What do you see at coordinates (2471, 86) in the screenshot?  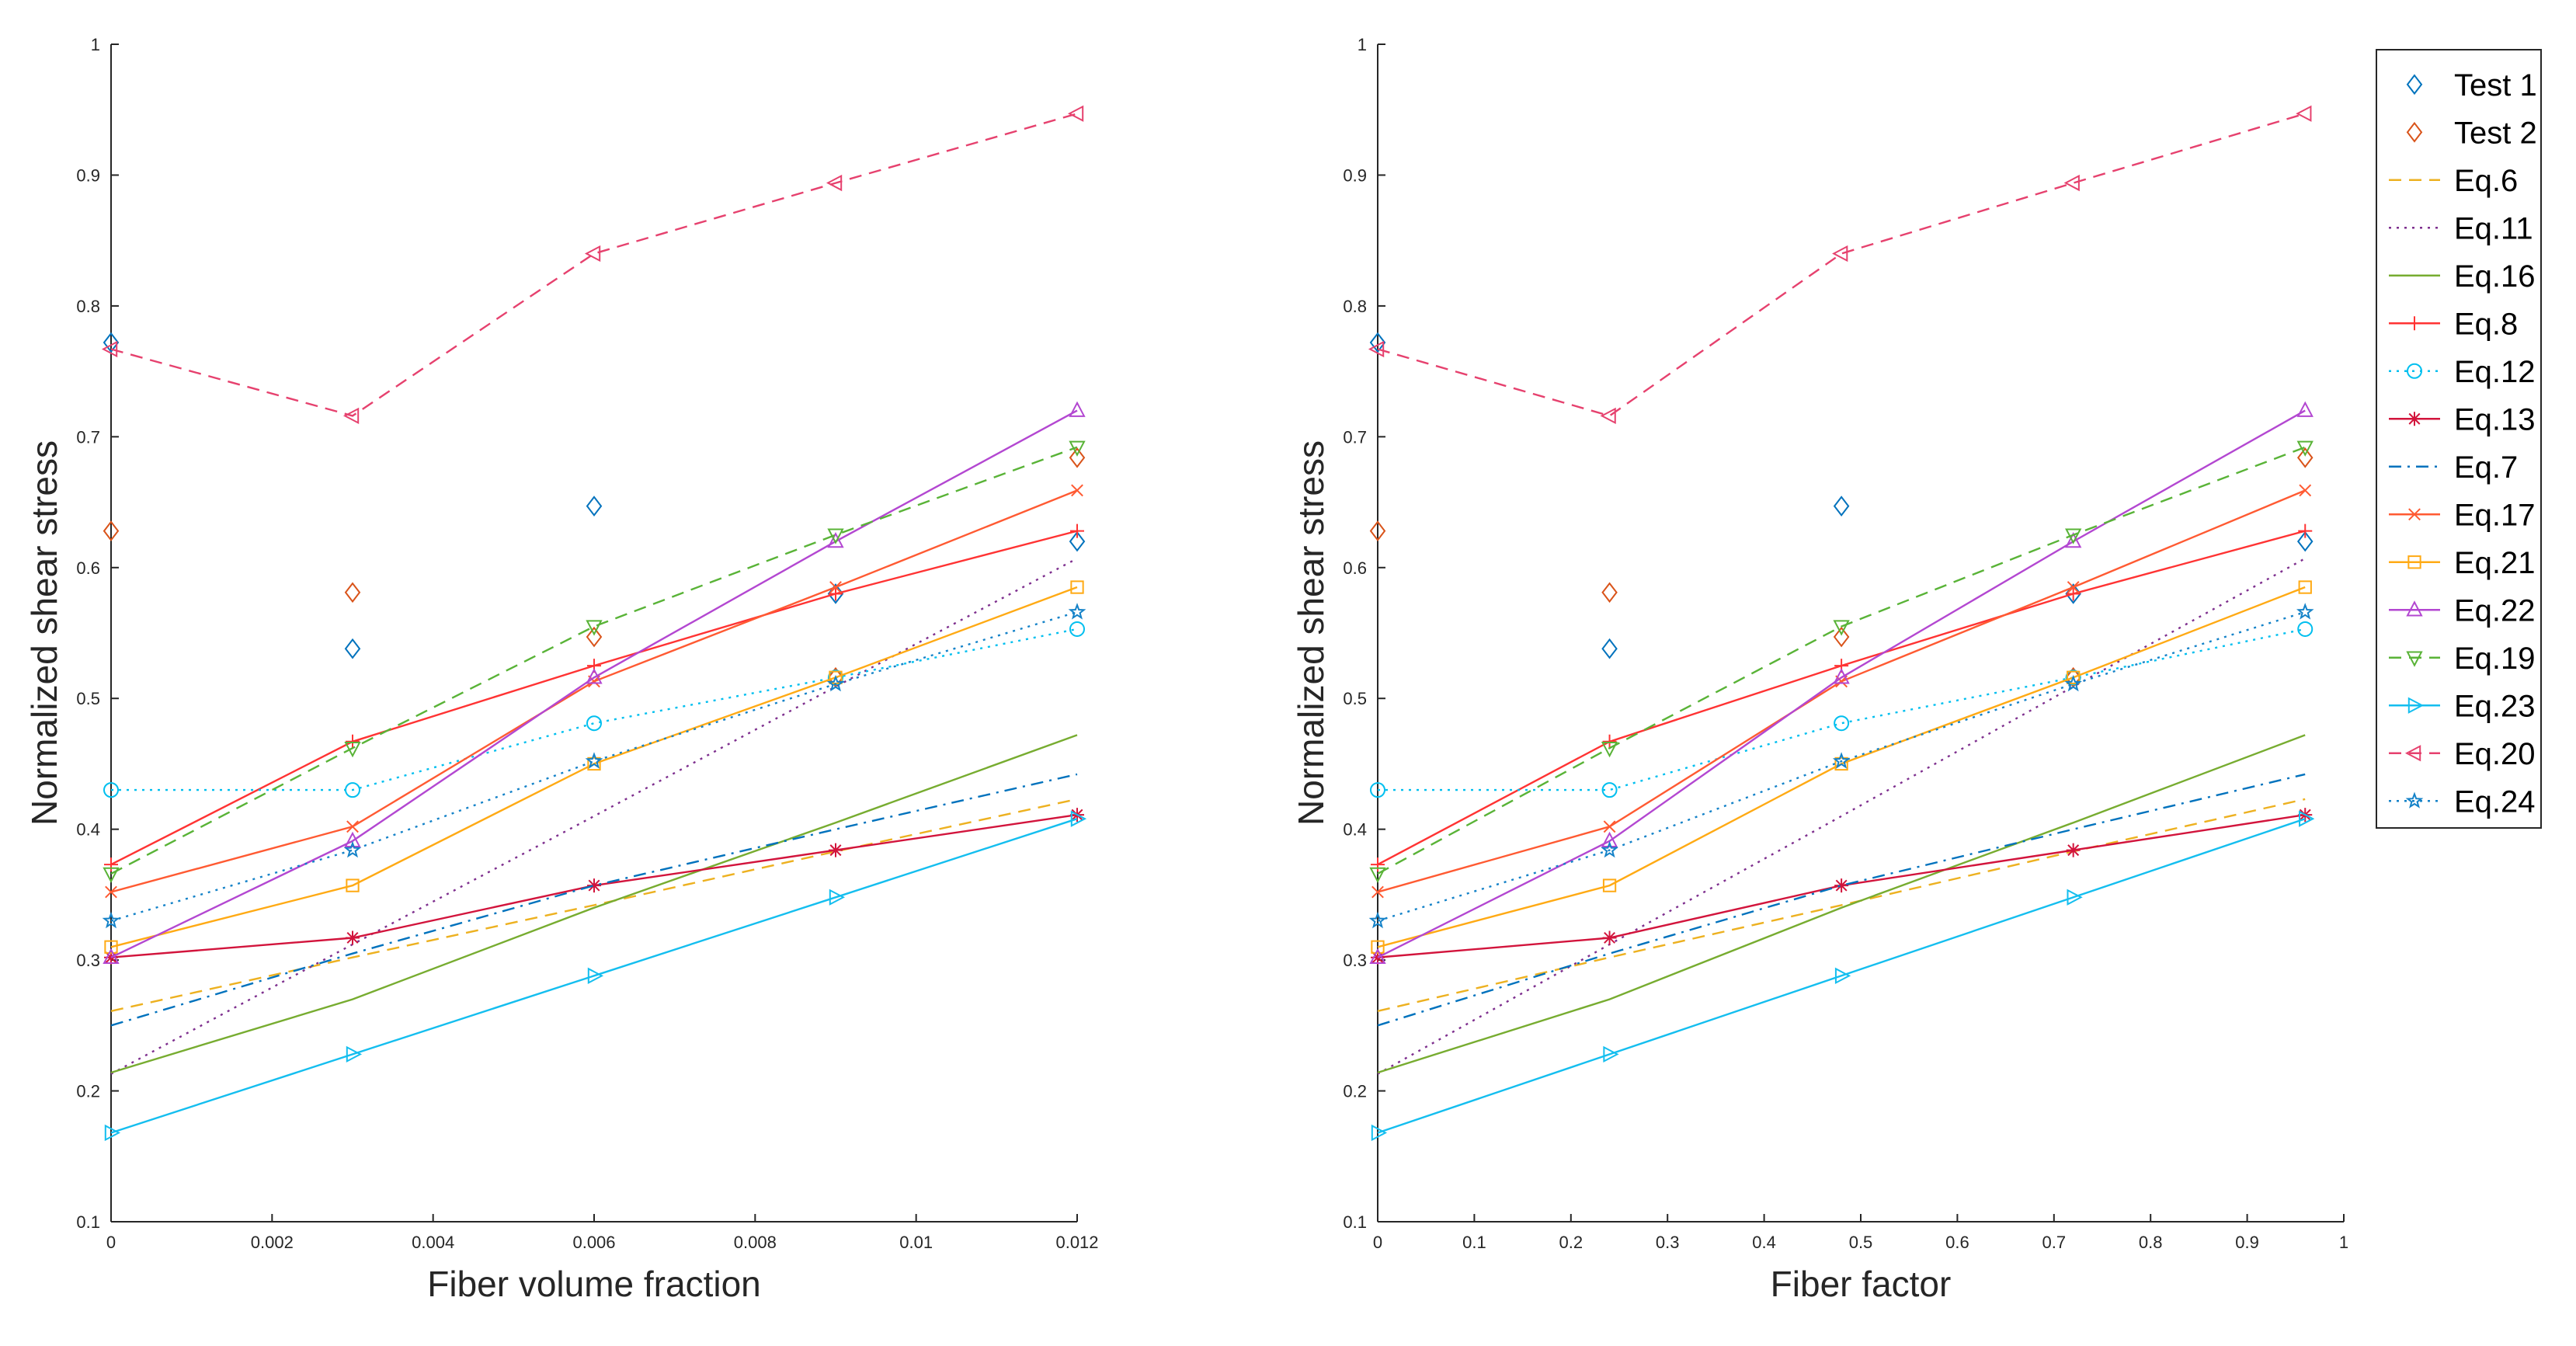 I see `legend-item-test-1: Test 1` at bounding box center [2471, 86].